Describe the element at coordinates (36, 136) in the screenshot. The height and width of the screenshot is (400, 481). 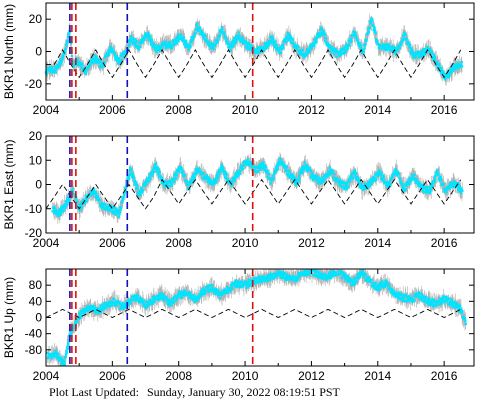
I see `y-tick-label: 20` at that location.